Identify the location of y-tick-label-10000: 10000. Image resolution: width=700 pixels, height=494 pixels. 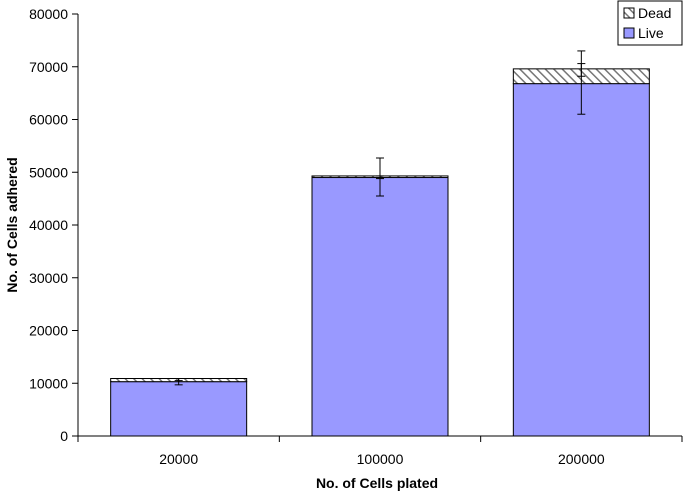
(48, 383).